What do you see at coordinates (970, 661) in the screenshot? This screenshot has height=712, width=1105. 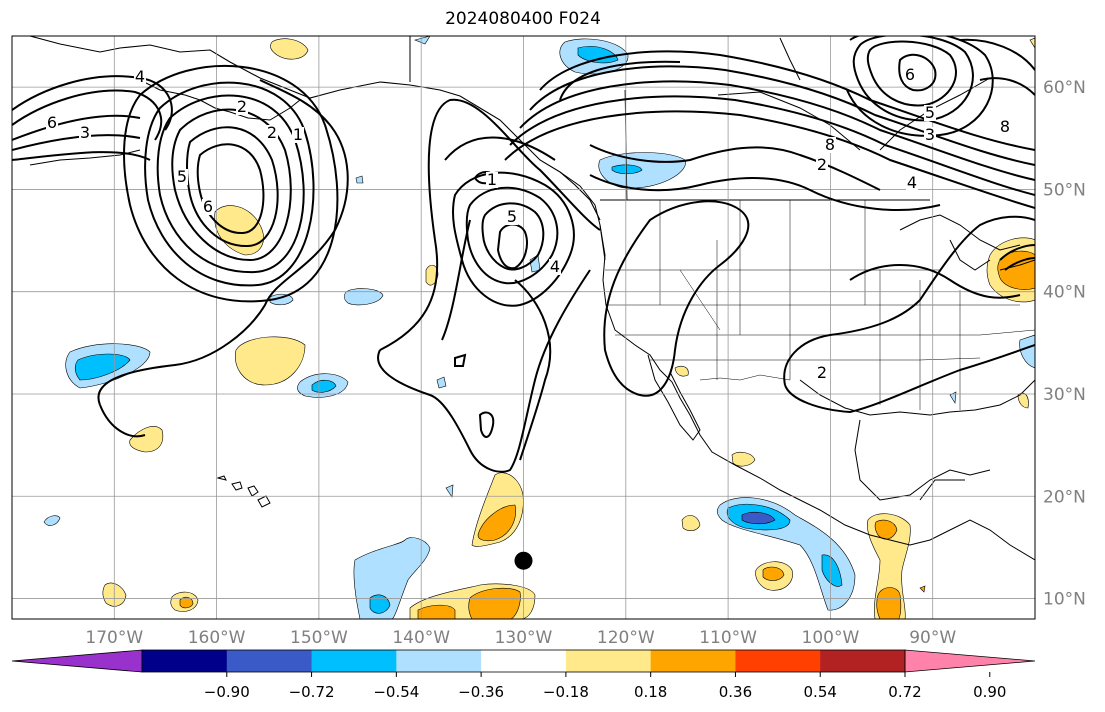 I see `colorbar-extend-high` at bounding box center [970, 661].